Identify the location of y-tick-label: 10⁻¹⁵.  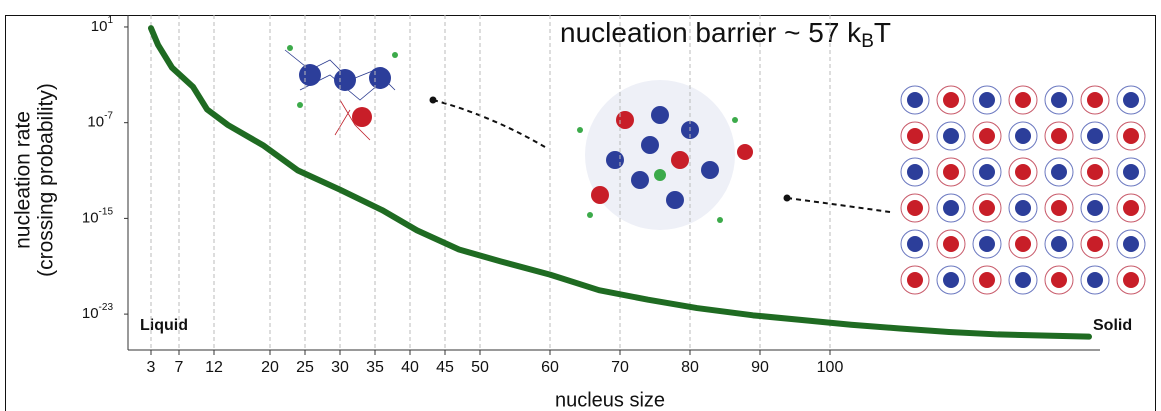
(98, 216).